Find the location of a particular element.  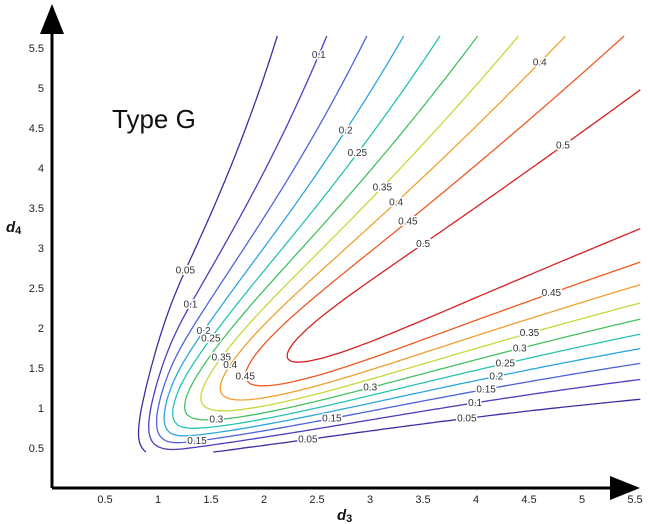

x-axis-arrow is located at coordinates (625, 488).